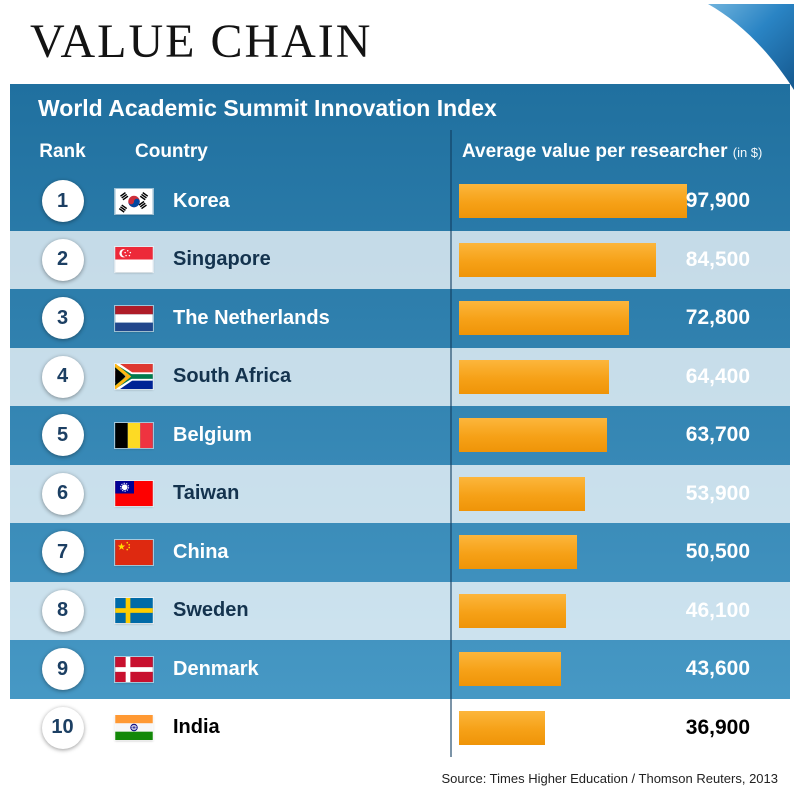  I want to click on page-title: VALUE CHAIN, so click(201, 41).